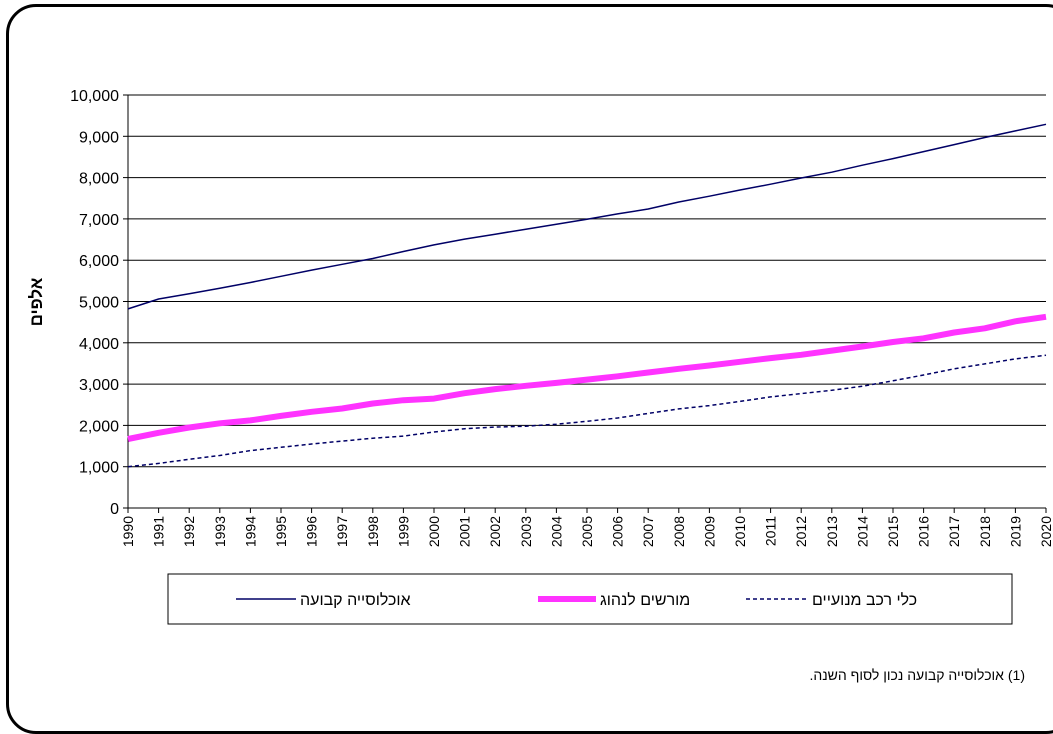 This screenshot has height=734, width=1053. What do you see at coordinates (128, 531) in the screenshot?
I see `x-tick-label: 1990` at bounding box center [128, 531].